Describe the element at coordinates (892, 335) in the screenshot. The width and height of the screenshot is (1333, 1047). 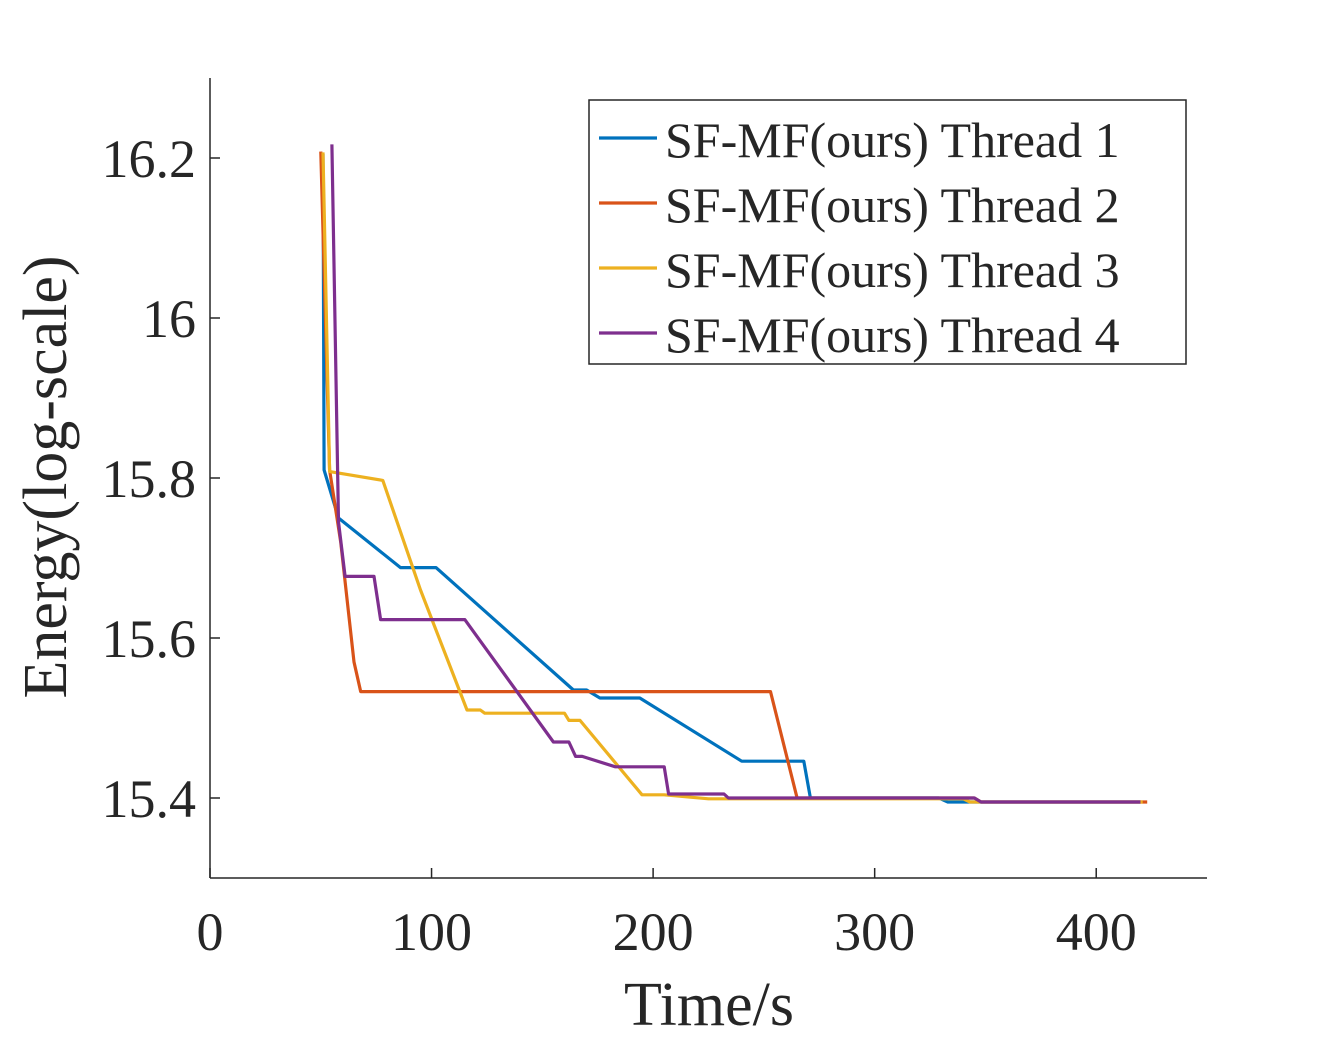
I see `legend-label-thread-4: SF-MF(ours) Thread 4` at that location.